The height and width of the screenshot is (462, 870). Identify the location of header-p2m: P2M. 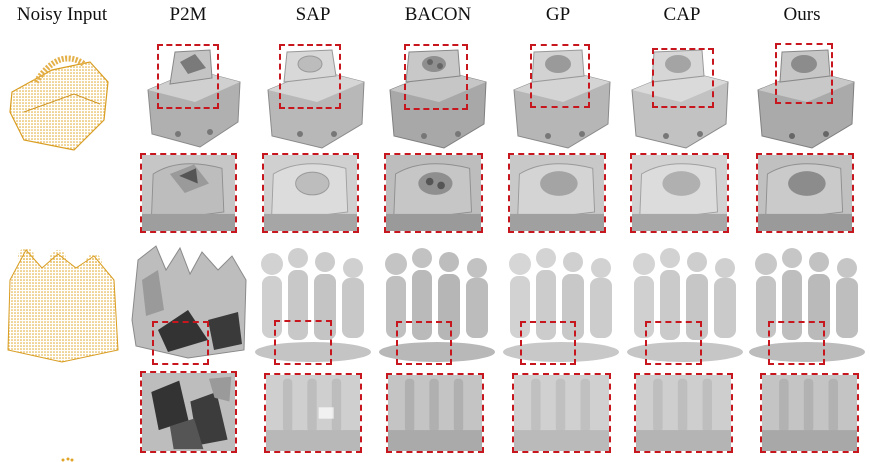
(188, 14).